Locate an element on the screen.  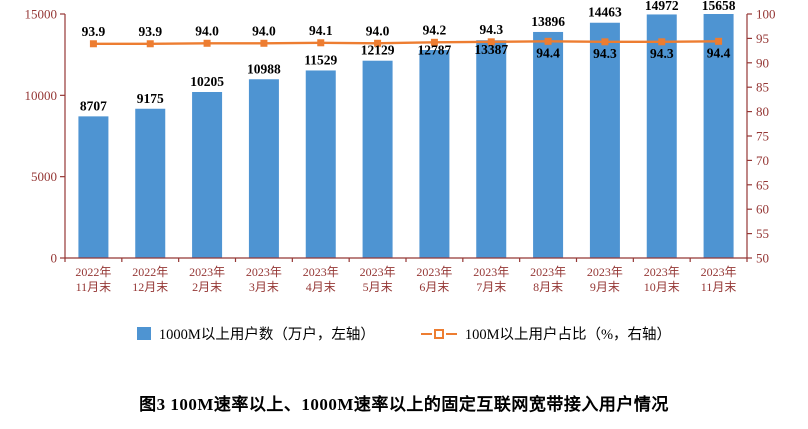
line-swatch-icon is located at coordinates (438, 333).